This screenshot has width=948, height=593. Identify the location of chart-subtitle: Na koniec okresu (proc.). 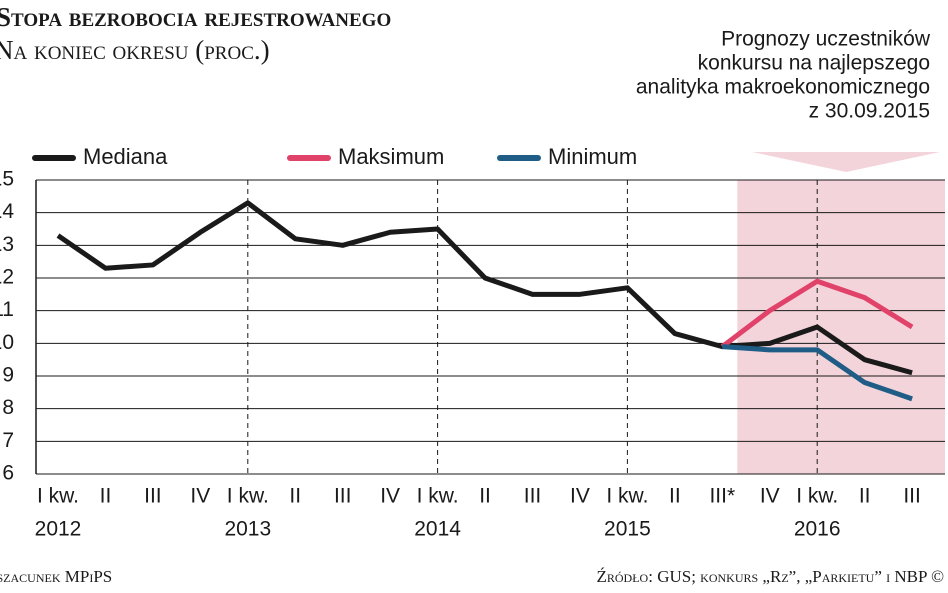
(135, 50).